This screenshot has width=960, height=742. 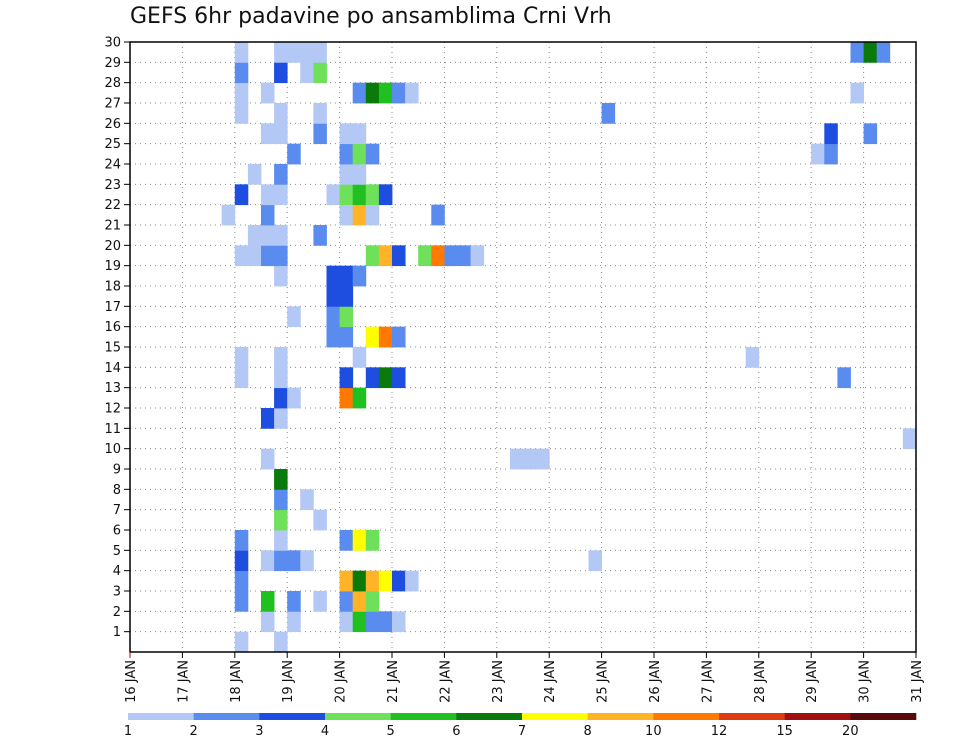 I want to click on x-tick-label: 20 JAN, so click(x=341, y=681).